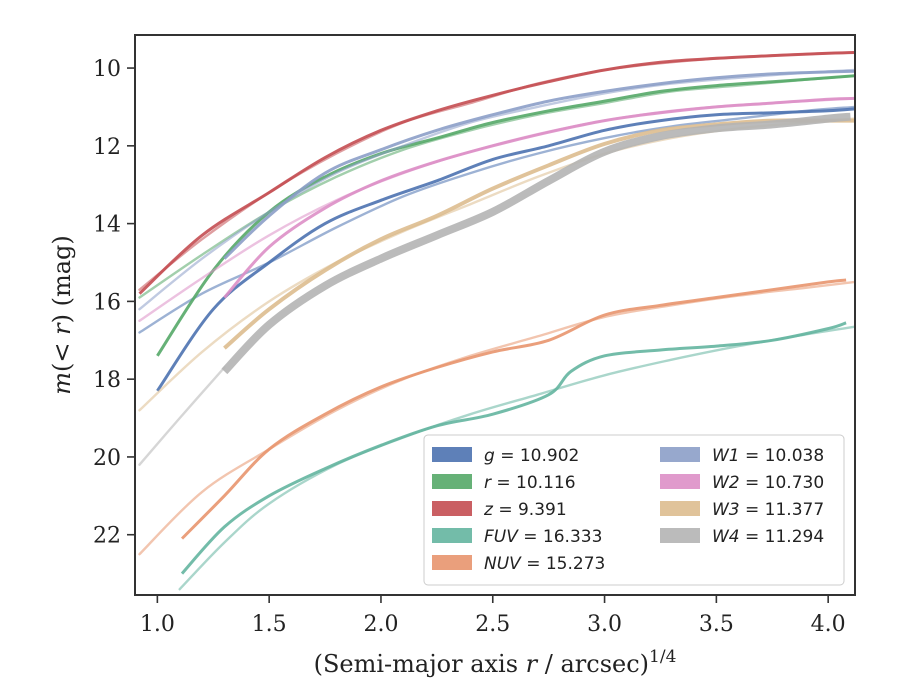 The height and width of the screenshot is (700, 900). I want to click on legend-label: r = 10.116, so click(530, 483).